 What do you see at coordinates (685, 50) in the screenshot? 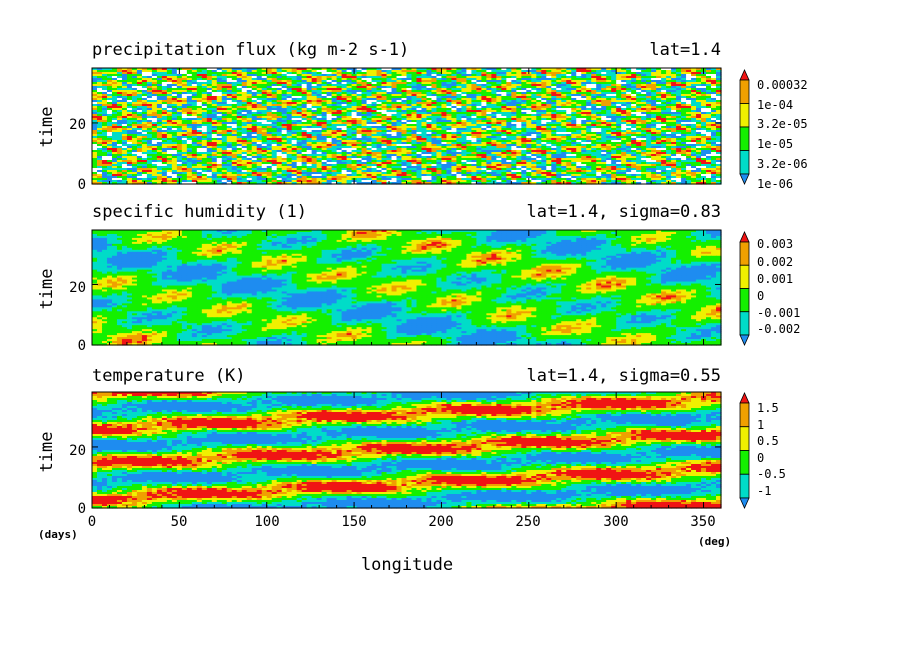
I see `panel-subtitle: lat=1.4` at bounding box center [685, 50].